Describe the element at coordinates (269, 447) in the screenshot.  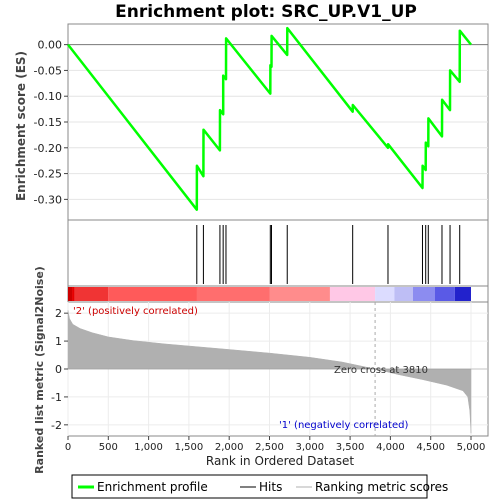
I see `rank-x-tick-label: 2,500` at that location.